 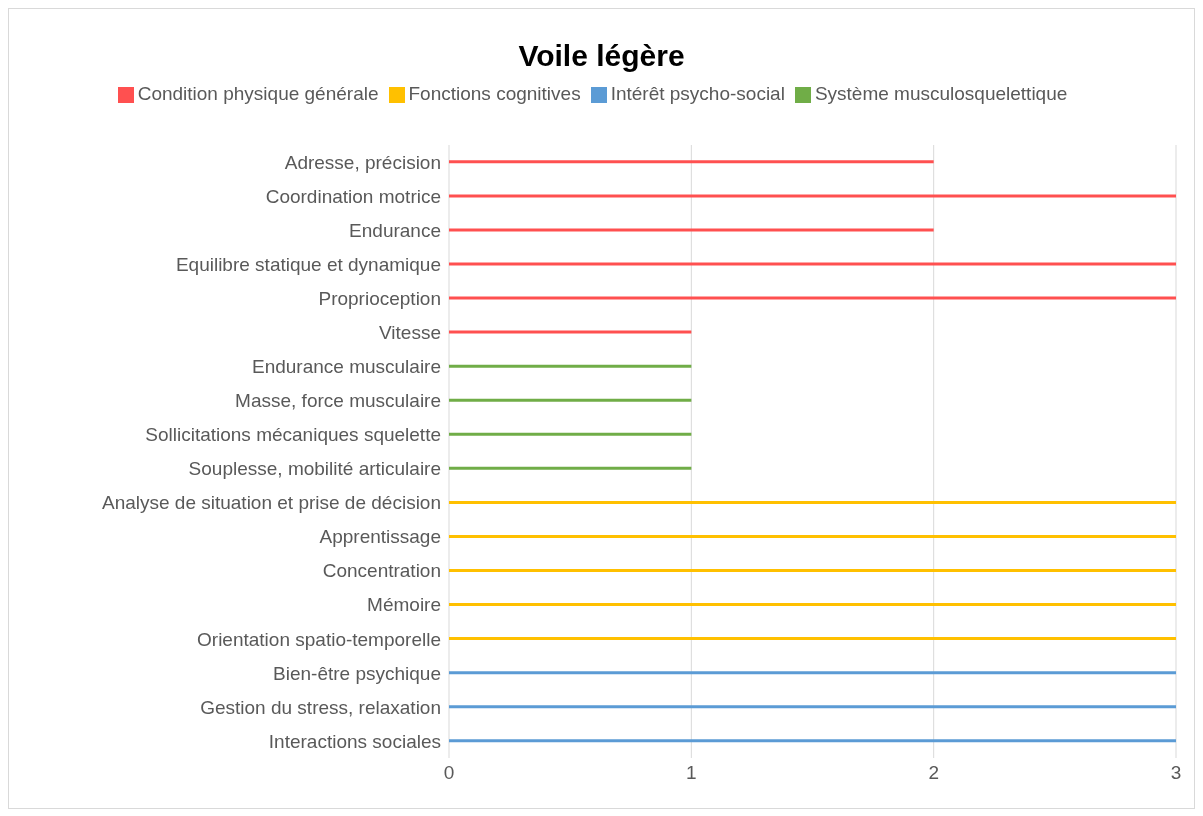 What do you see at coordinates (319, 639) in the screenshot?
I see `y-tick-label: Orientation spatio-temporelle` at bounding box center [319, 639].